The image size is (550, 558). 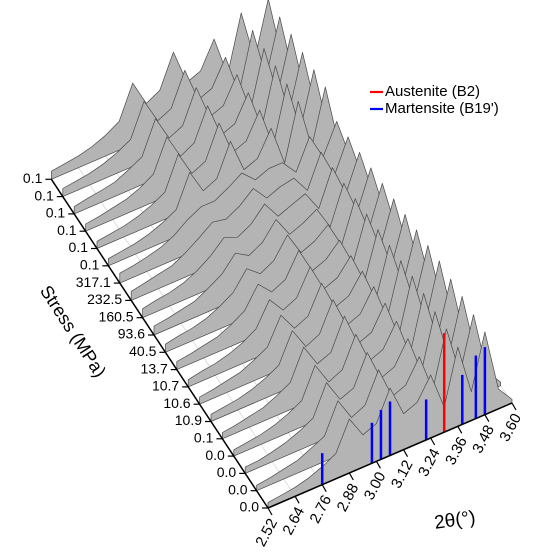 I want to click on y-tick-label: 10.6, so click(x=176, y=403).